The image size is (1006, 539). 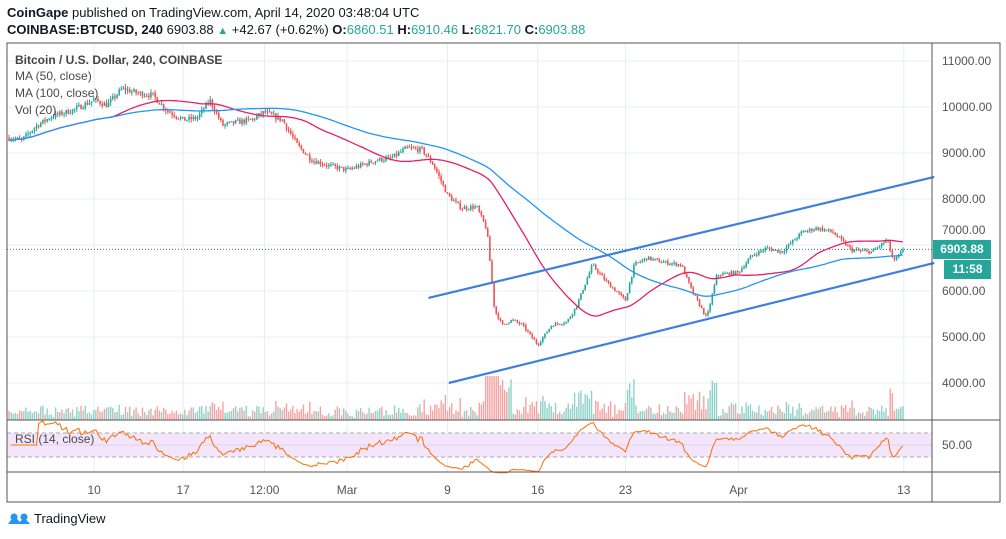 What do you see at coordinates (57, 93) in the screenshot?
I see `legend-ma100: MA (100, close)` at bounding box center [57, 93].